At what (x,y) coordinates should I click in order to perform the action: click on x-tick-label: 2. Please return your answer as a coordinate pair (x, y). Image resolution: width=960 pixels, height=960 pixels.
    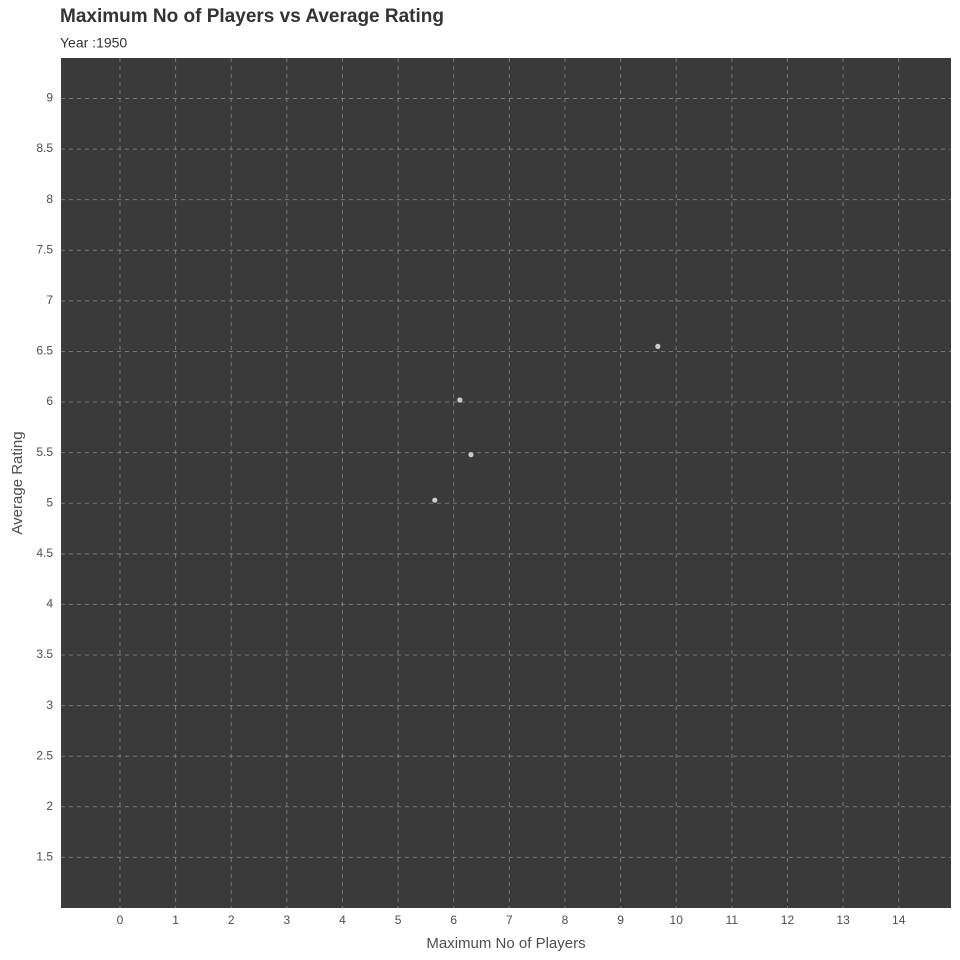
    Looking at the image, I should click on (231, 920).